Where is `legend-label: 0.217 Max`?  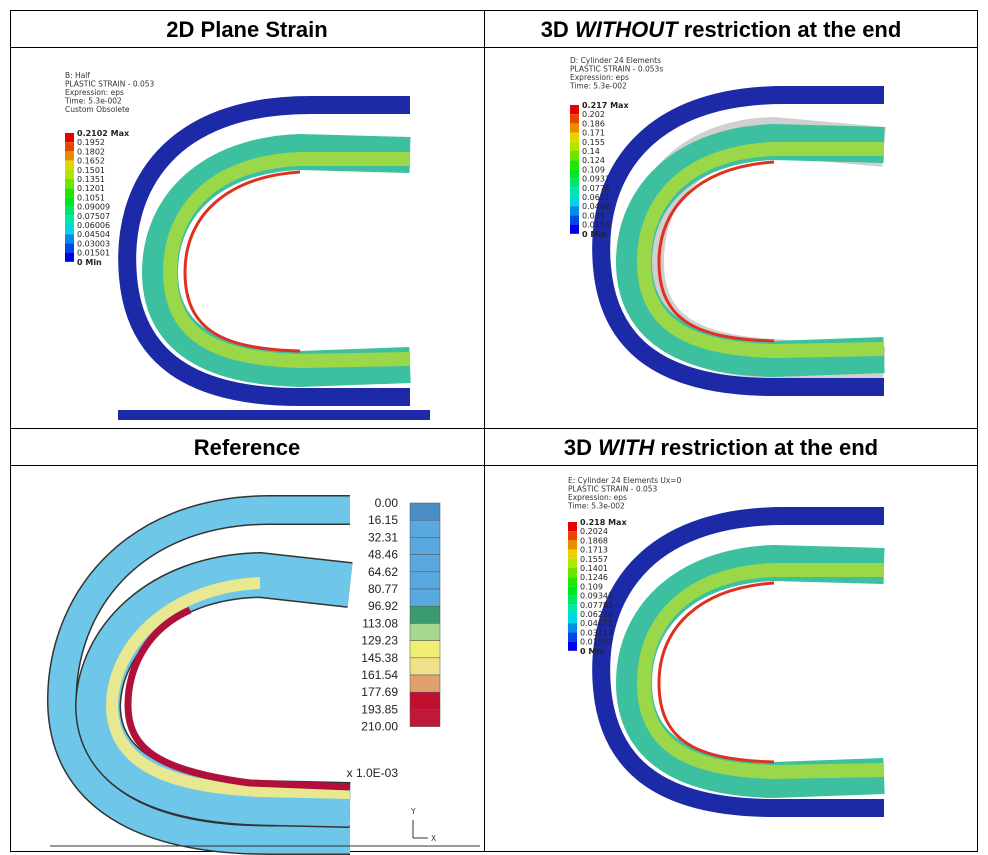 legend-label: 0.217 Max is located at coordinates (605, 105).